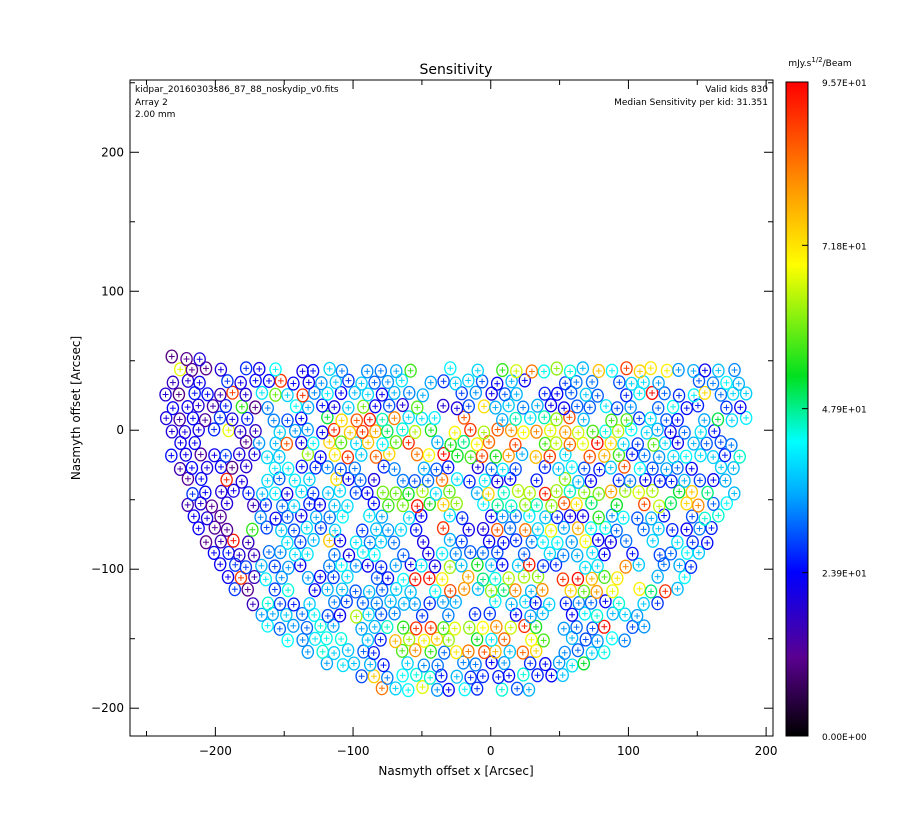 The width and height of the screenshot is (920, 819). I want to click on y-tick-label: −100, so click(107, 569).